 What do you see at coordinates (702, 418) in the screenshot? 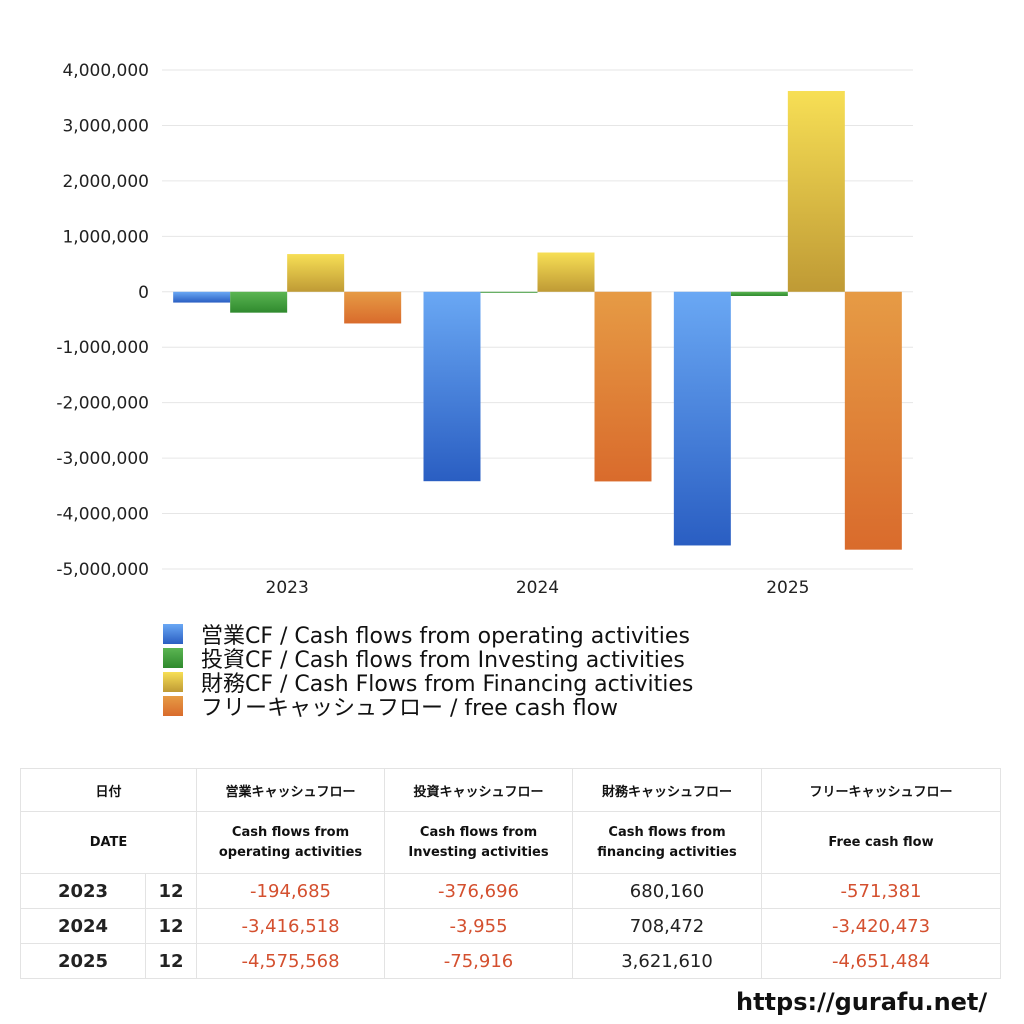
I see `bar-2025-s0` at bounding box center [702, 418].